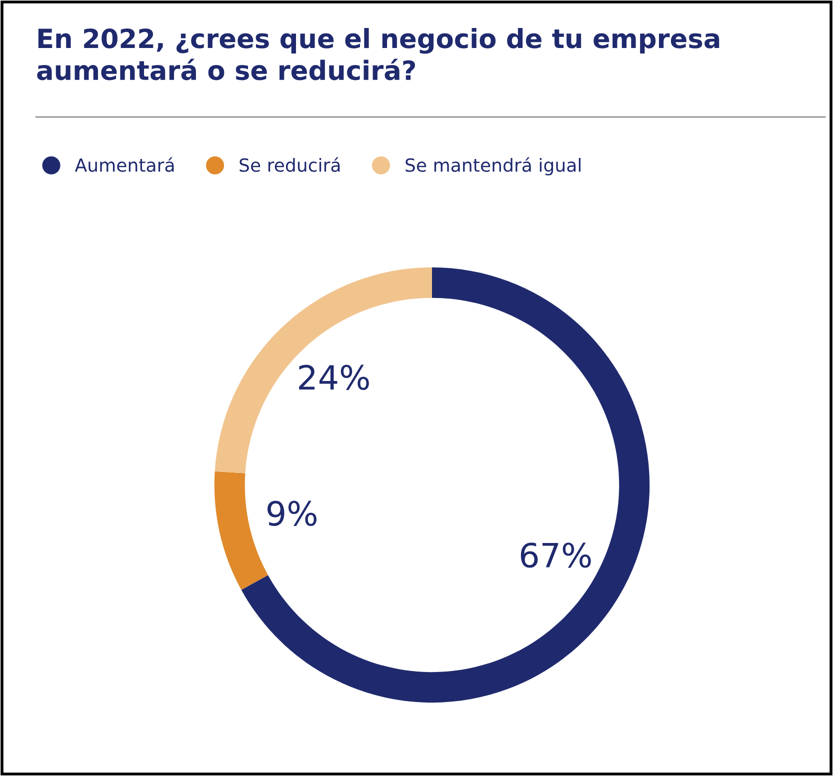 The image size is (833, 776). Describe the element at coordinates (290, 164) in the screenshot. I see `legend-label: Se reducirá` at that location.